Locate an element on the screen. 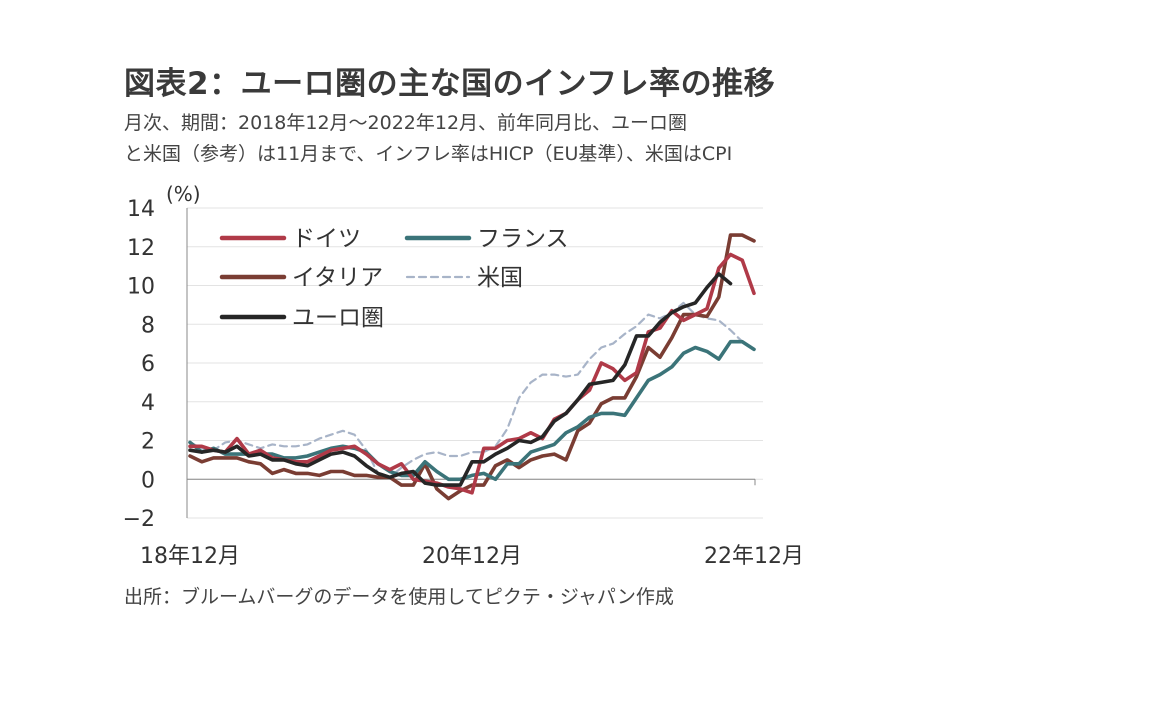  y-axis-unit: (%) is located at coordinates (183, 194).